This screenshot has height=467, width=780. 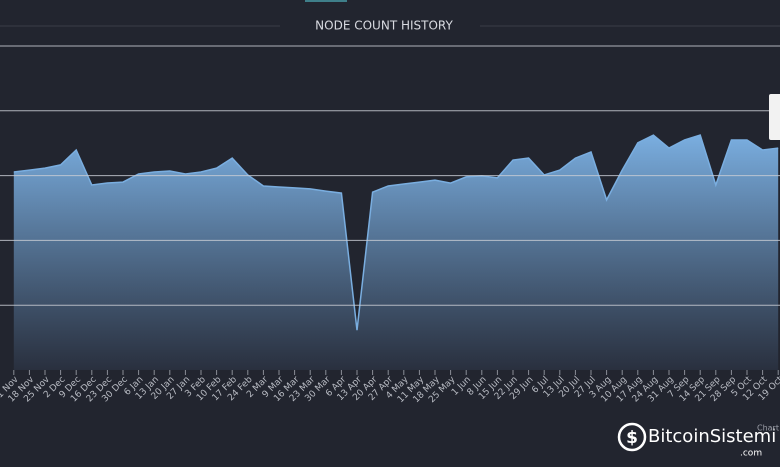 I want to click on chart-title: NODE COUNT HISTORY, so click(x=384, y=26).